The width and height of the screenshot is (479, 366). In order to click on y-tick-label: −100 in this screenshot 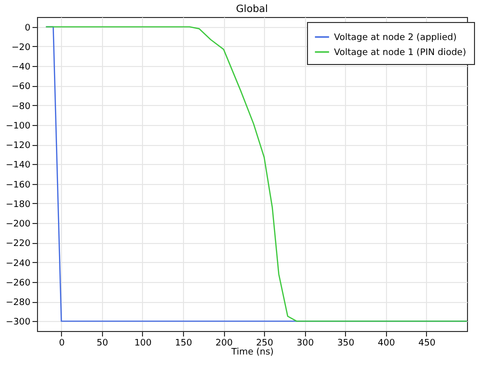, I will do `click(18, 126)`.